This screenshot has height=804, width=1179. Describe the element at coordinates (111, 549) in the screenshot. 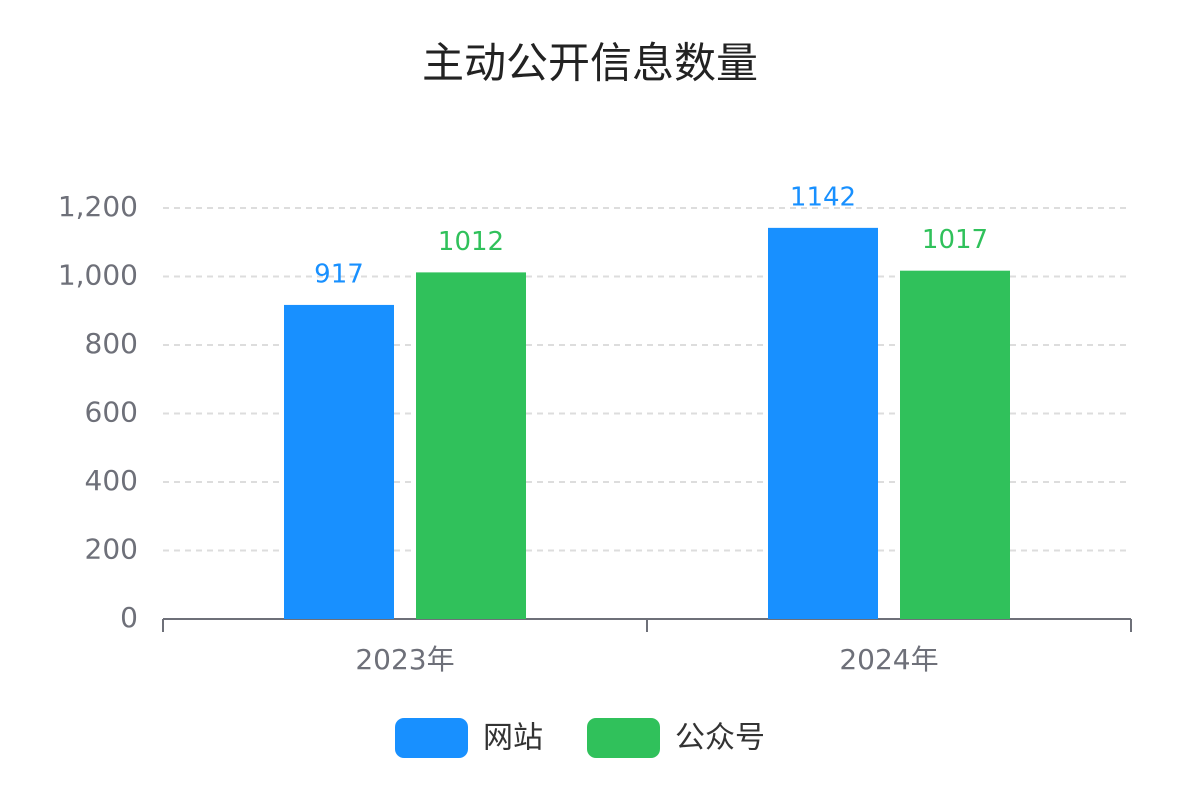

I see `y-tick-label: 200` at that location.